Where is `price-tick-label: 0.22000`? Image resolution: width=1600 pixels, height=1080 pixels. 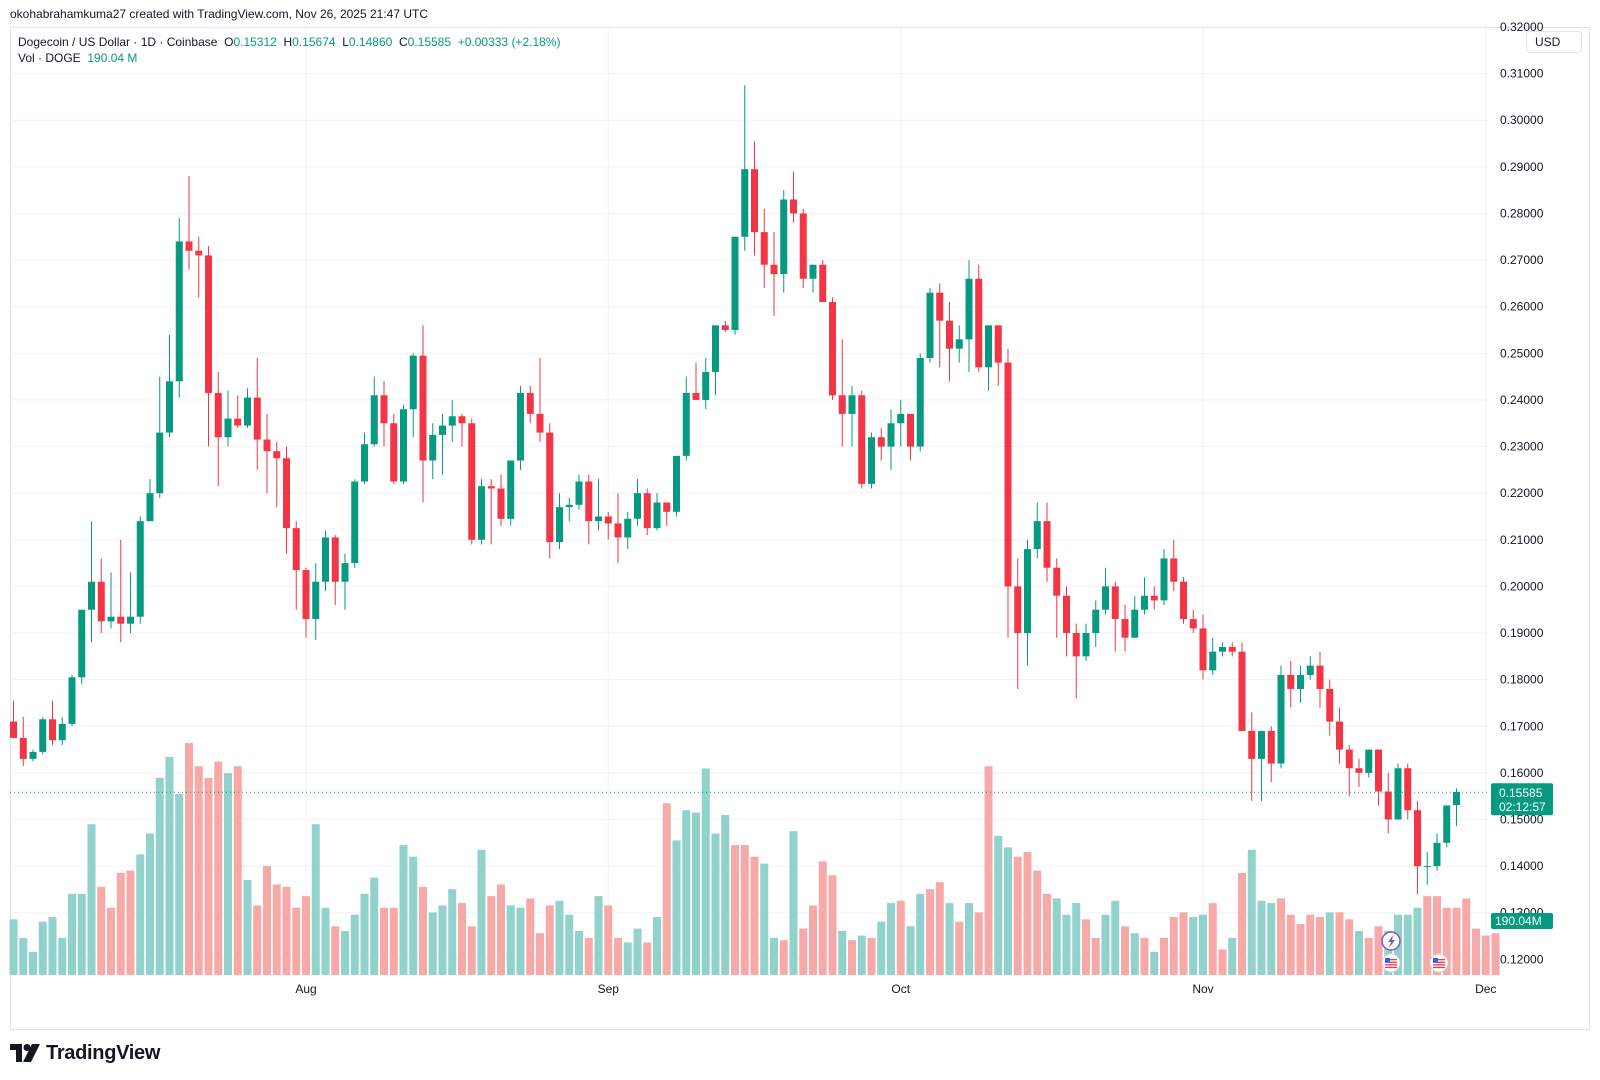 price-tick-label: 0.22000 is located at coordinates (1522, 493).